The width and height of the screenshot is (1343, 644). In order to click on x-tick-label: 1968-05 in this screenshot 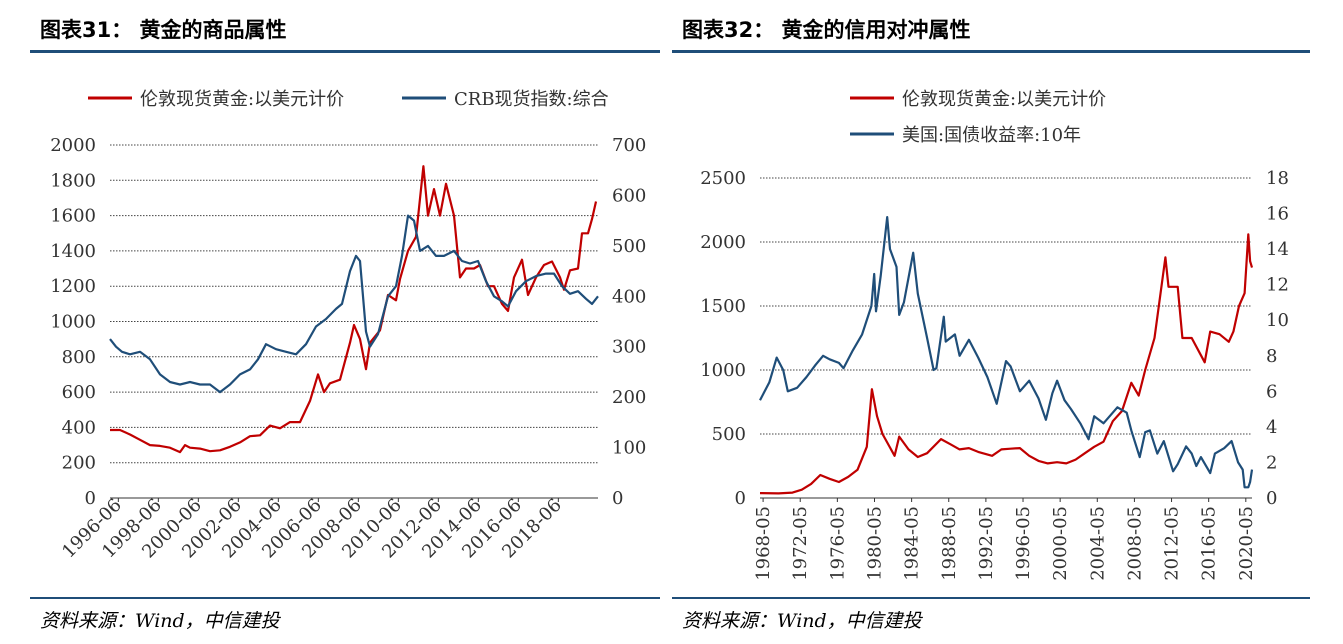, I will do `click(763, 543)`.